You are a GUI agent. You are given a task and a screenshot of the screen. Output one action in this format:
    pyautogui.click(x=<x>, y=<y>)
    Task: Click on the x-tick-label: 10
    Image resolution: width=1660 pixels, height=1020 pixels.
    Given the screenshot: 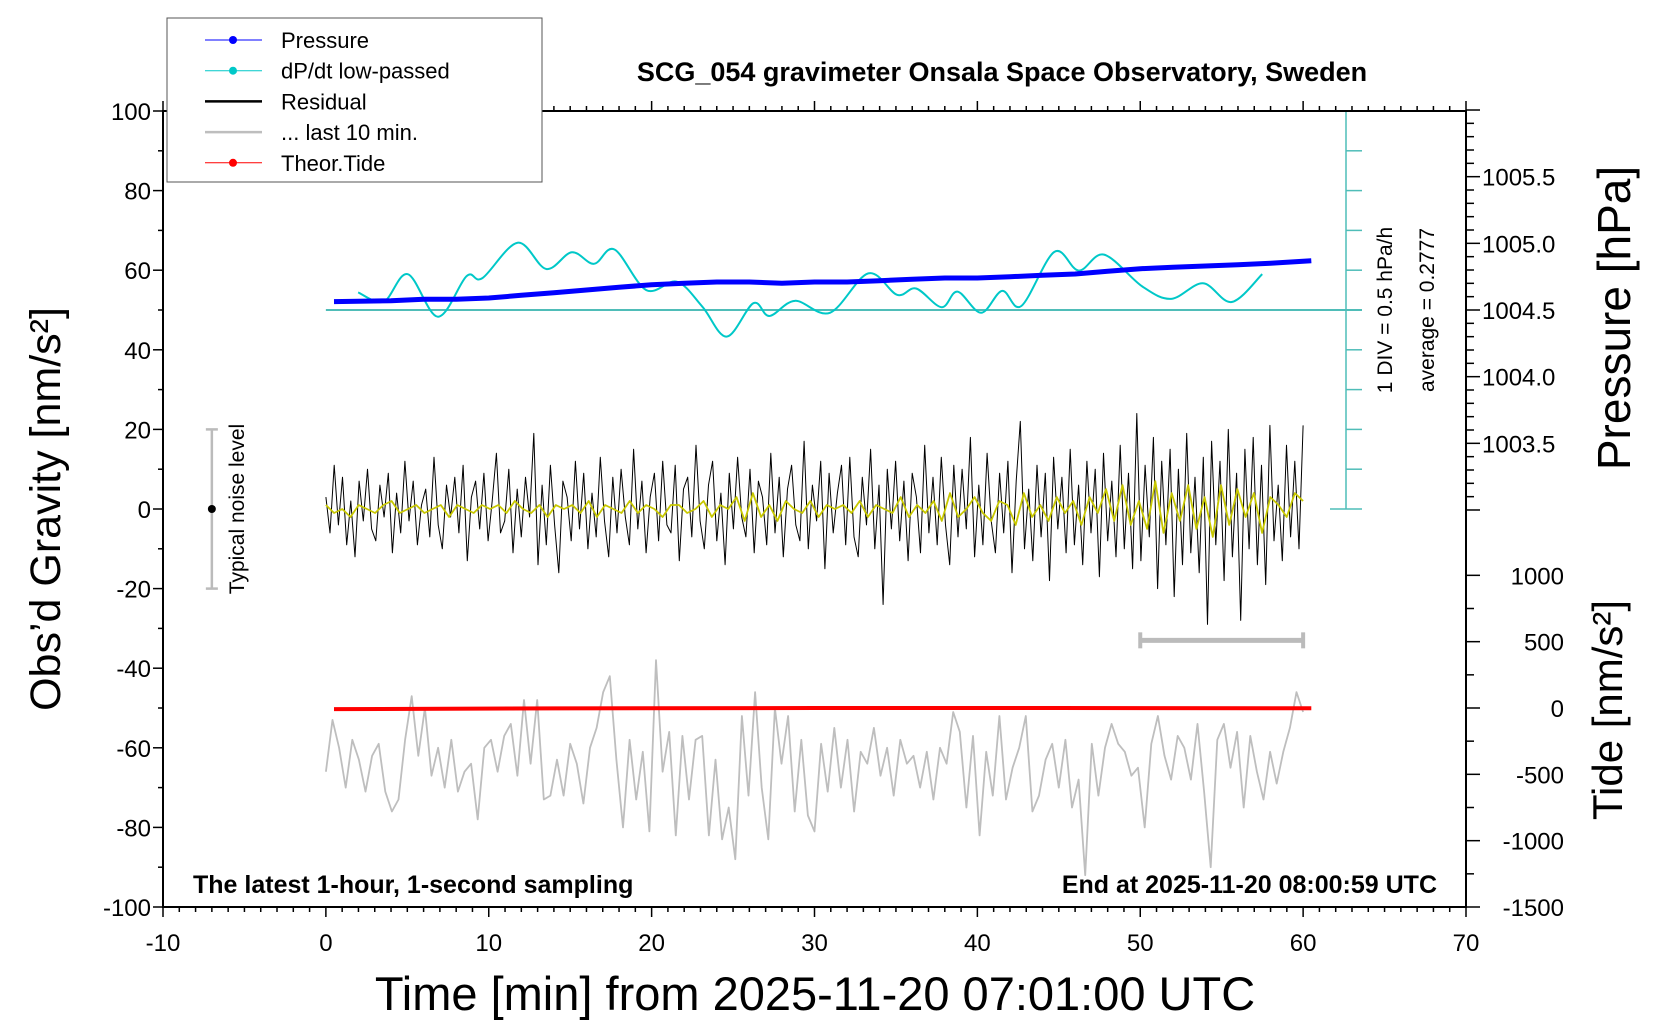 What is the action you would take?
    pyautogui.click(x=488, y=943)
    